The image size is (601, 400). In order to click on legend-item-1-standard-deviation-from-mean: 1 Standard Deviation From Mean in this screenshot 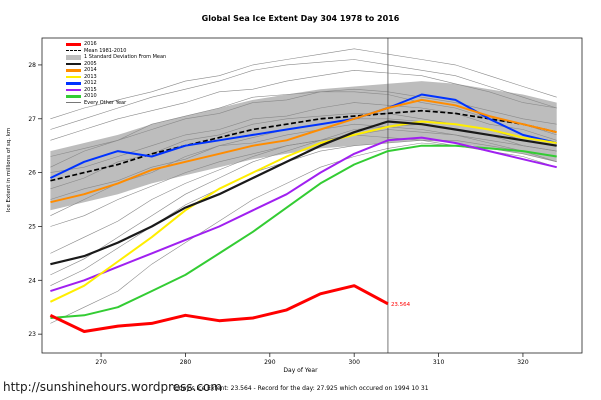, I will do `click(116, 57)`.